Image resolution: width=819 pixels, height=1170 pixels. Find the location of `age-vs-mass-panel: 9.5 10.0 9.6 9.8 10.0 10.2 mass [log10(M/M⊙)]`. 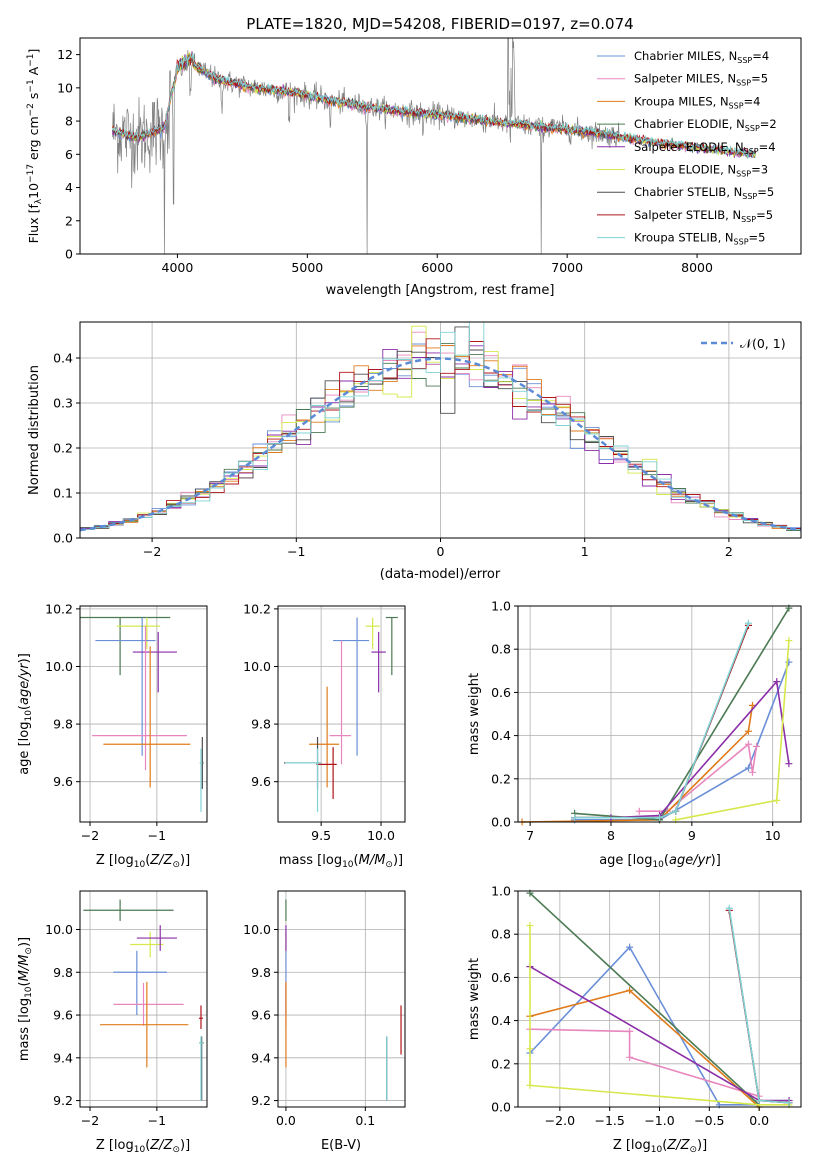

age-vs-mass-panel: 9.5 10.0 9.6 9.8 10.0 10.2 mass [log10(M/M⊙)] is located at coordinates (324, 735).